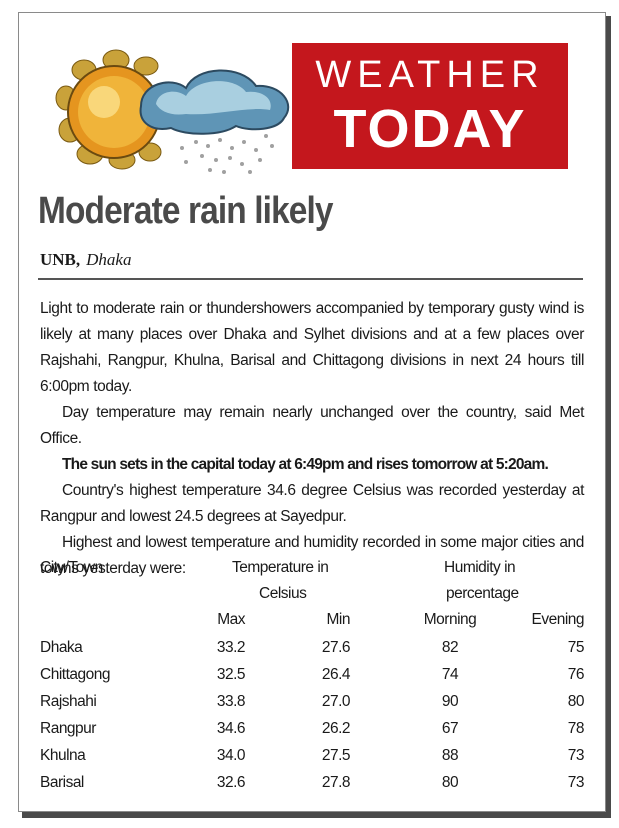 The image size is (619, 828). I want to click on byline: UNB, Dhaka, so click(85, 260).